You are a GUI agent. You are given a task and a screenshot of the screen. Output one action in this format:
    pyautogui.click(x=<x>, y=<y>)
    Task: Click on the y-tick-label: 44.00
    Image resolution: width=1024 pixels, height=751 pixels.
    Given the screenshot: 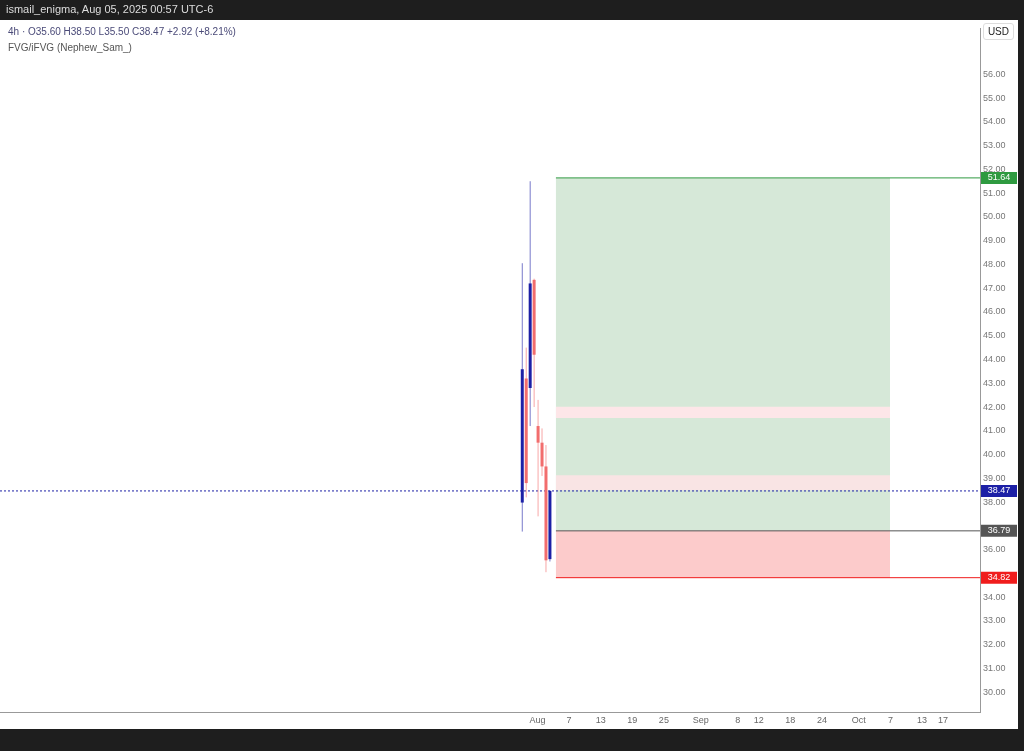 What is the action you would take?
    pyautogui.click(x=994, y=358)
    